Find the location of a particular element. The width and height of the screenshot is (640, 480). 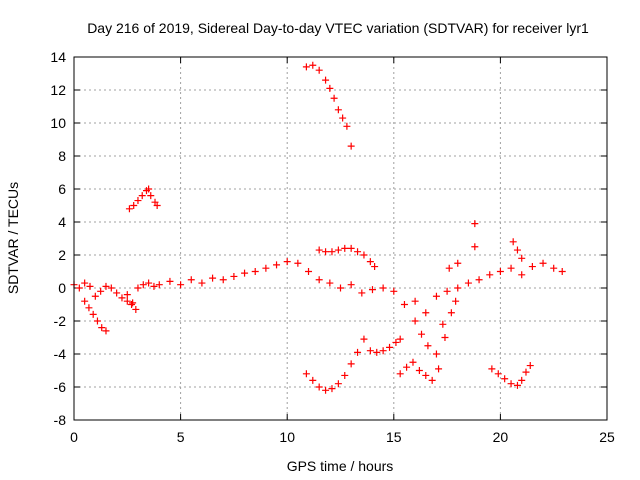

y-tick-label: 12 is located at coordinates (58, 90).